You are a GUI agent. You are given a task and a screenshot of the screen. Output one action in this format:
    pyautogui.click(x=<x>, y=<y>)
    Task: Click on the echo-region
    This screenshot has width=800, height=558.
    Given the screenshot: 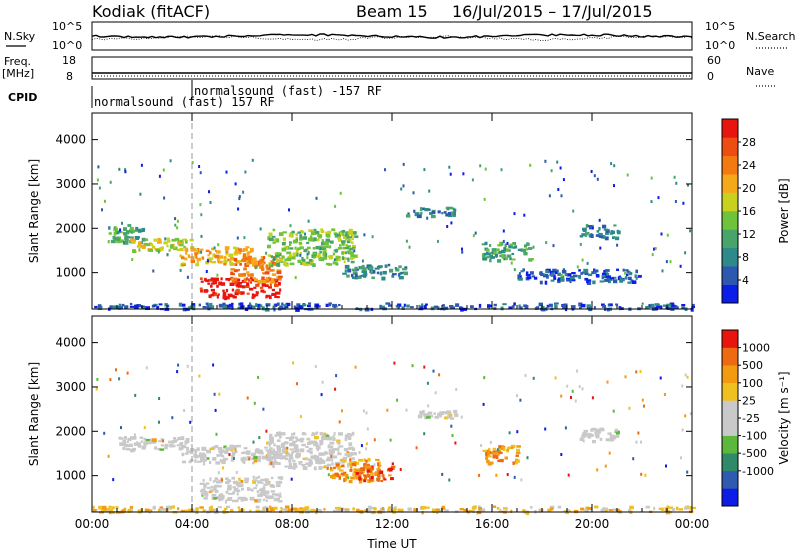 What is the action you would take?
    pyautogui.click(x=162, y=245)
    